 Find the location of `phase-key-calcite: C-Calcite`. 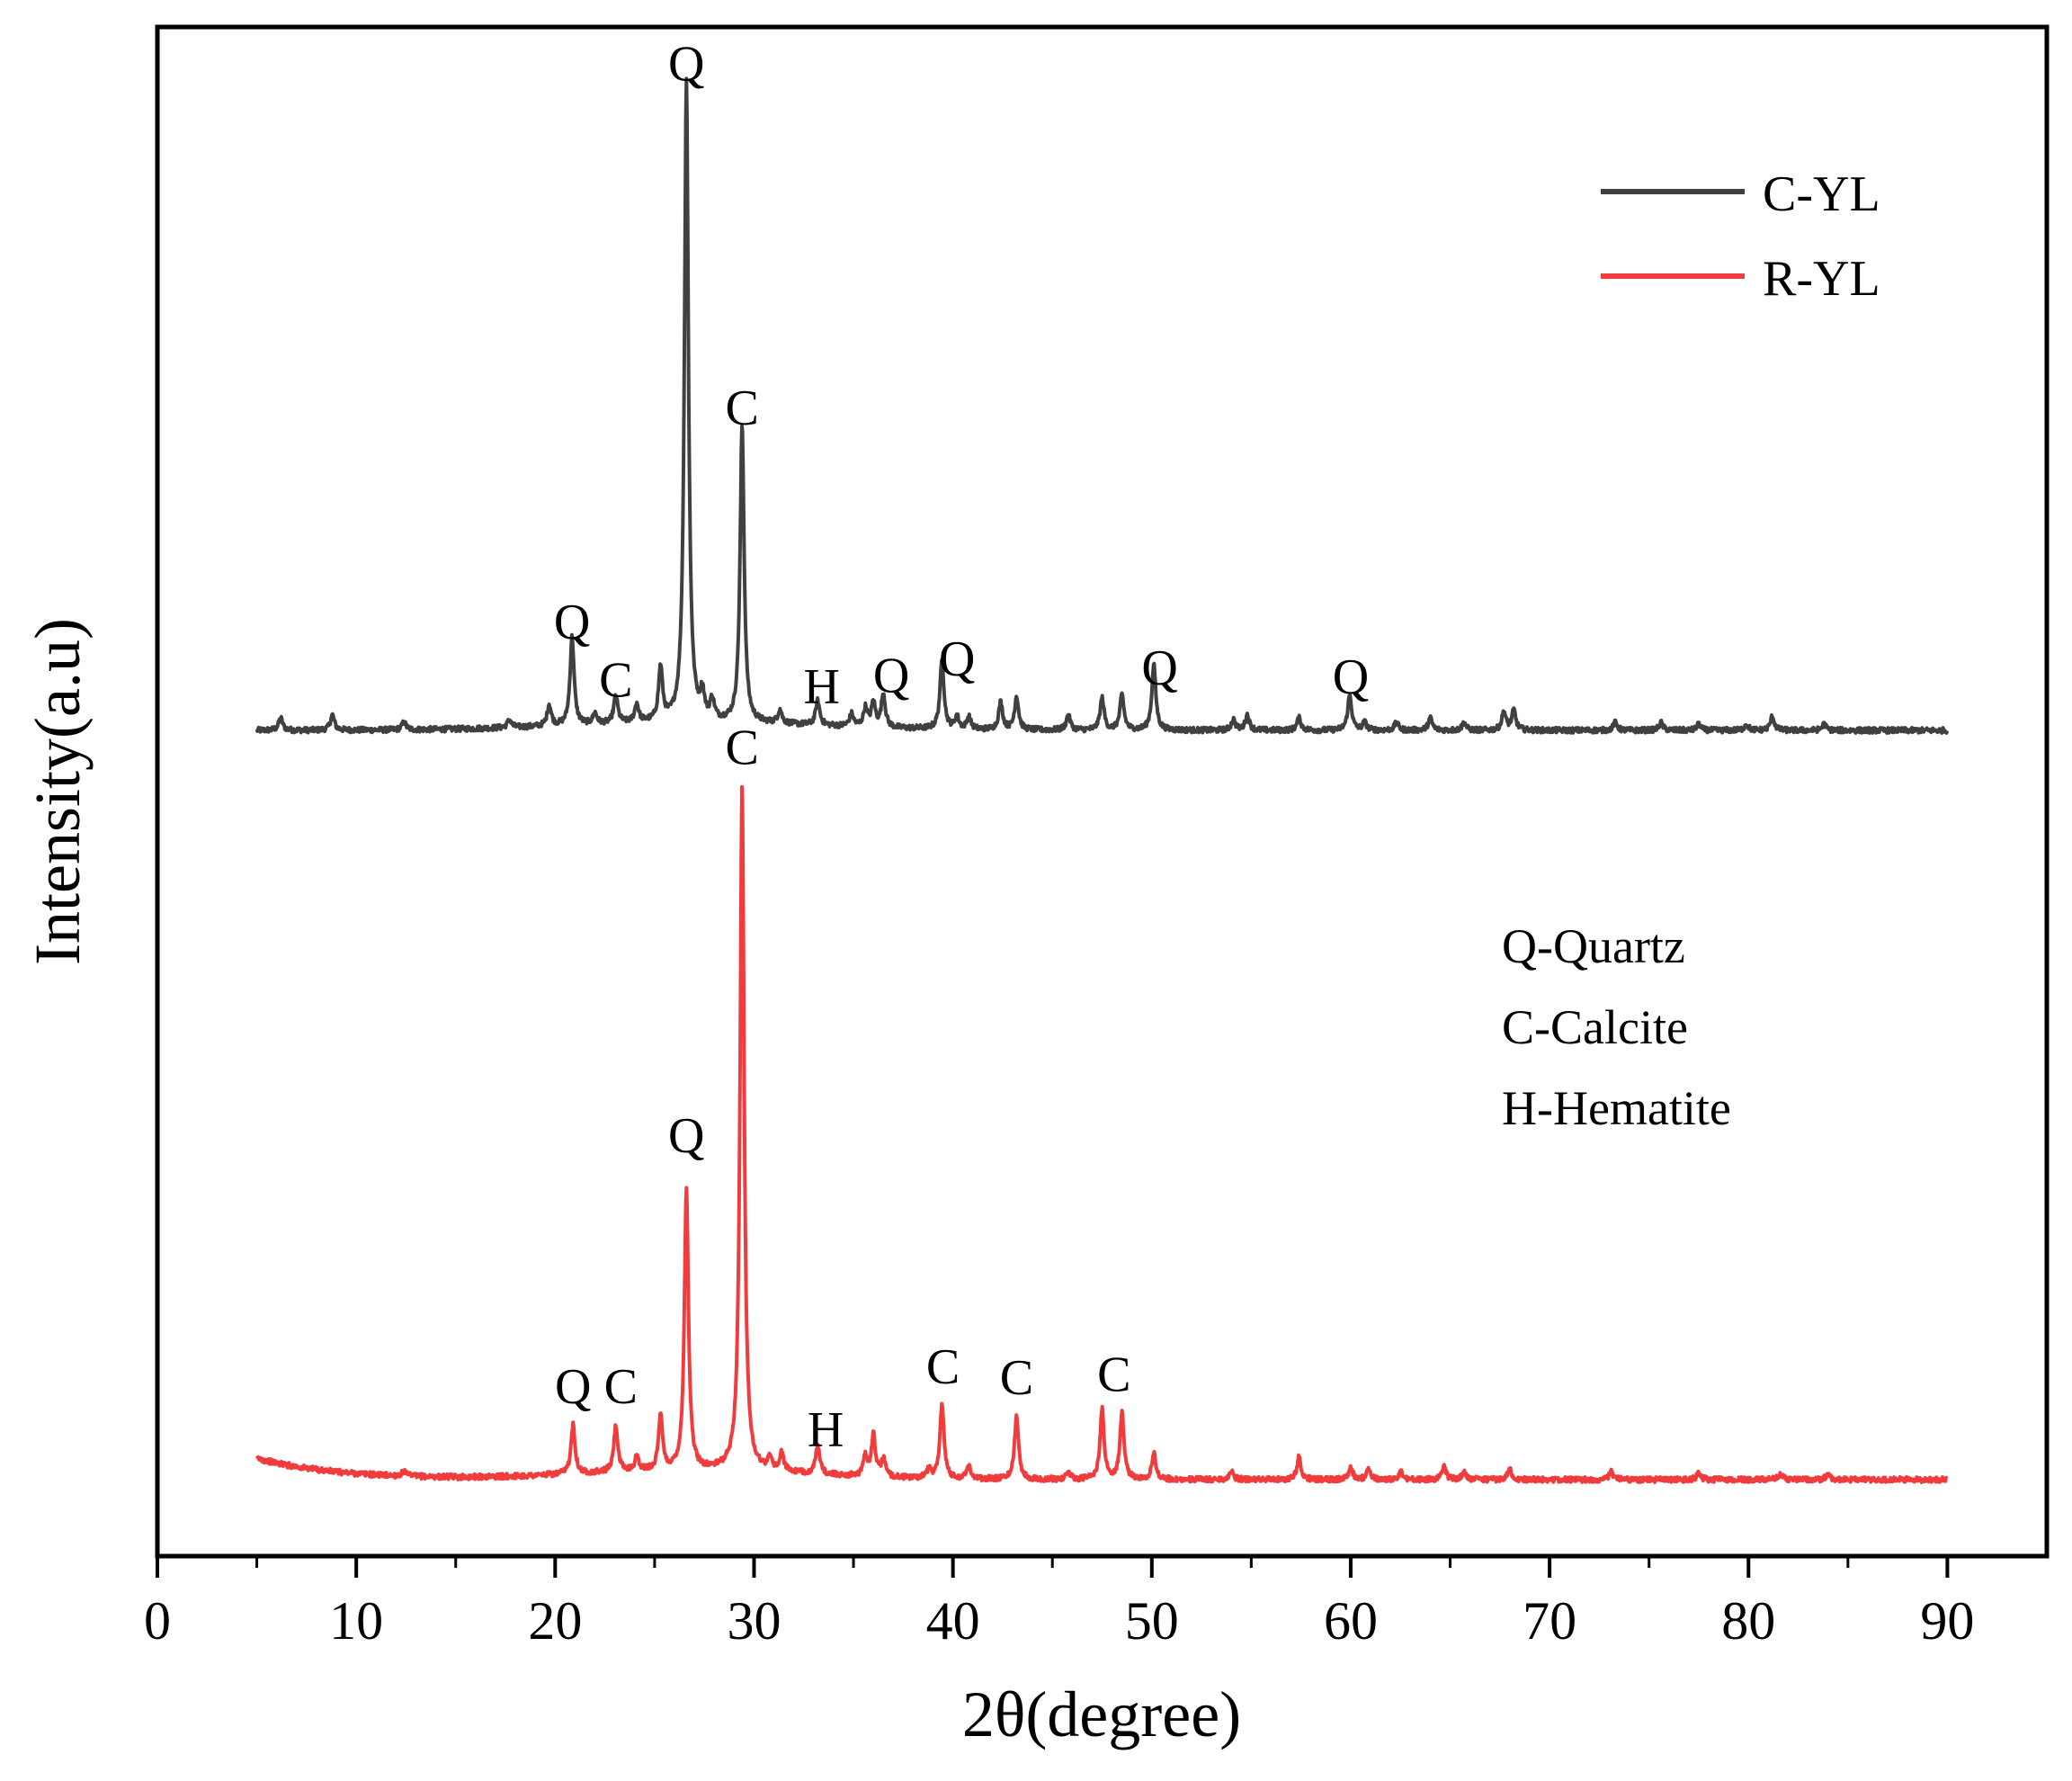

phase-key-calcite: C-Calcite is located at coordinates (1595, 1027).